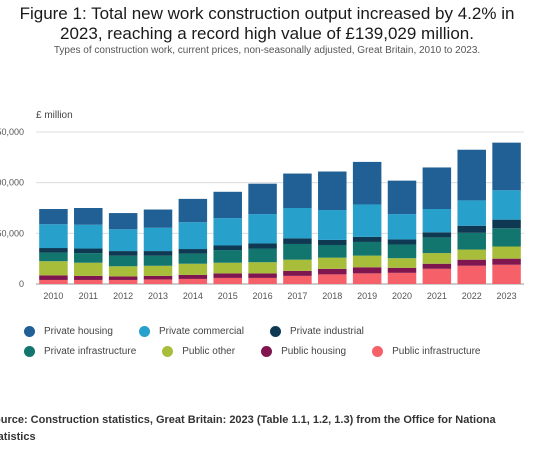  Describe the element at coordinates (507, 296) in the screenshot. I see `x-tick-label: 2023` at that location.